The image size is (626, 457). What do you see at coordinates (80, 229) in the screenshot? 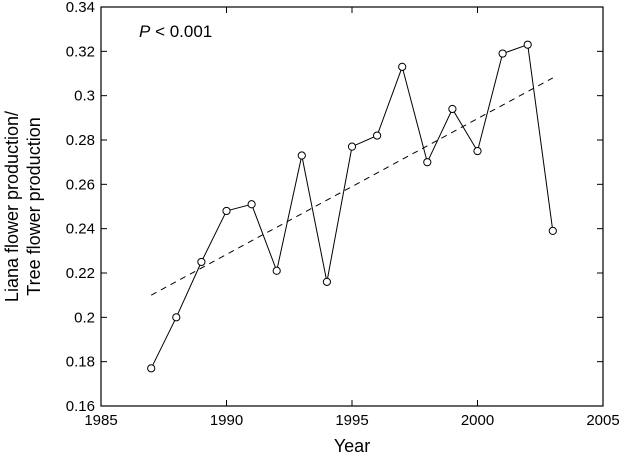
I see `y-tick-label: 0.24` at bounding box center [80, 229].